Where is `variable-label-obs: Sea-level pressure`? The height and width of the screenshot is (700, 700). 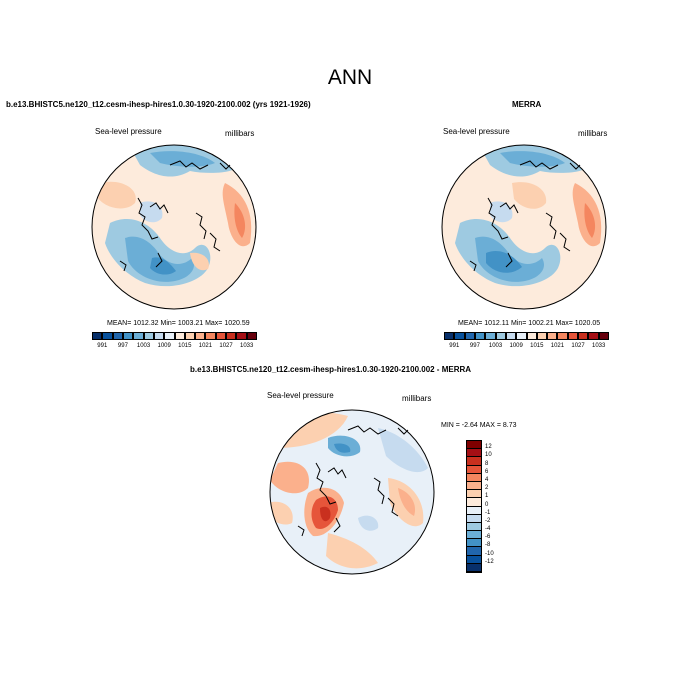
variable-label-obs: Sea-level pressure is located at coordinates (476, 131).